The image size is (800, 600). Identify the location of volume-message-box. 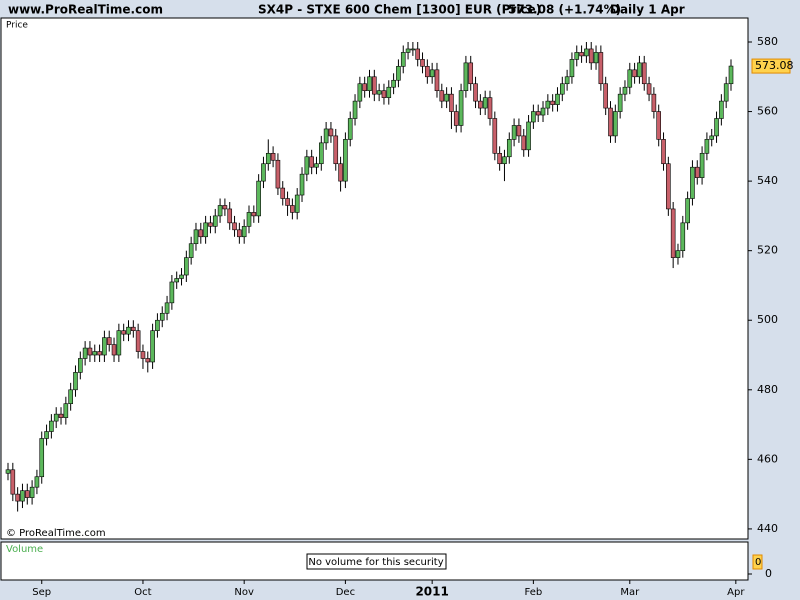
(376, 561).